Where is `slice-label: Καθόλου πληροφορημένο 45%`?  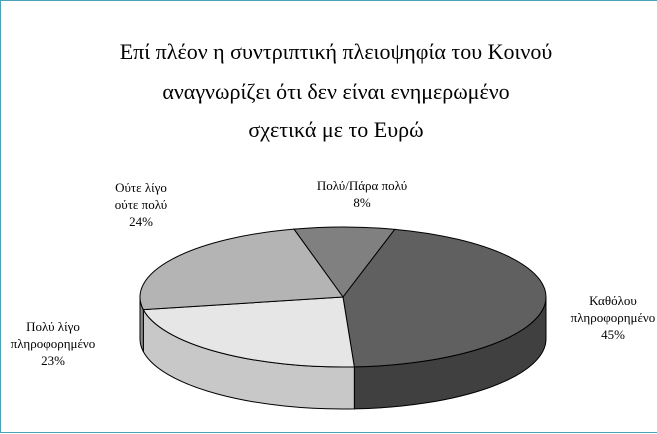
slice-label: Καθόλου πληροφορημένο 45% is located at coordinates (613, 317).